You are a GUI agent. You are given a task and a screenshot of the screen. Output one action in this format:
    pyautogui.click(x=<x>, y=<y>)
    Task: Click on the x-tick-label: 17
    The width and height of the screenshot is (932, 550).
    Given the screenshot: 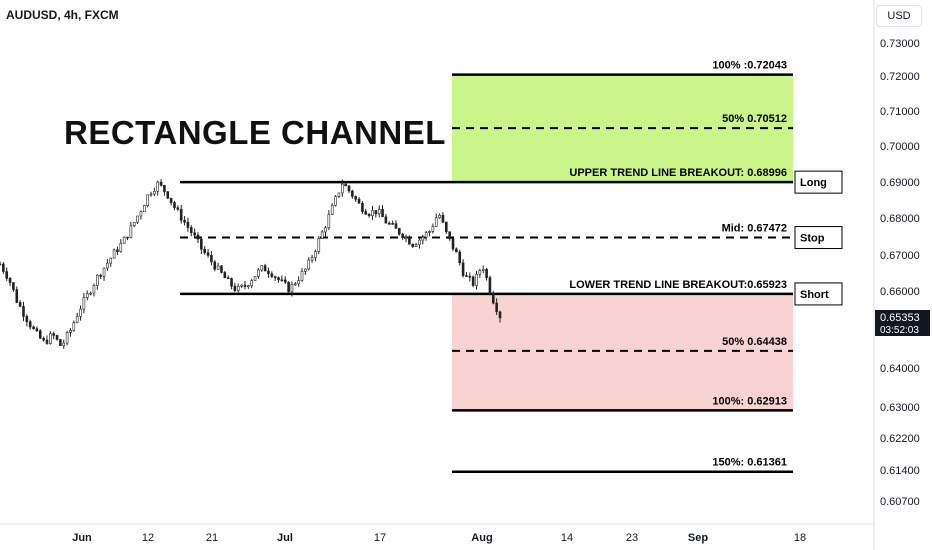 What is the action you would take?
    pyautogui.click(x=380, y=538)
    